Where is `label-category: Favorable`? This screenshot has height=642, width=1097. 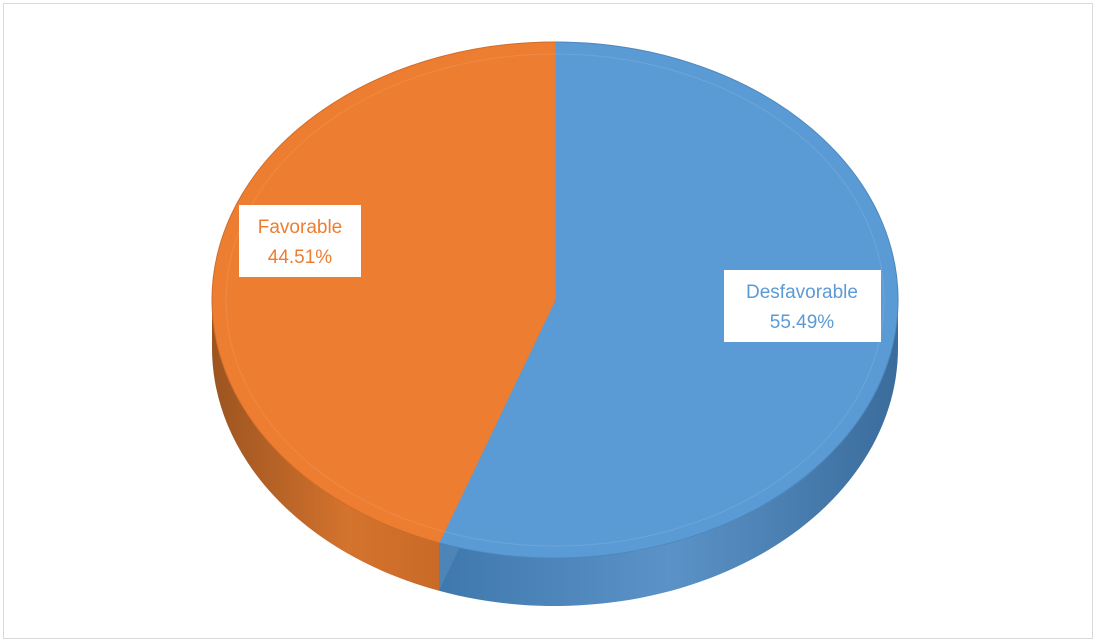 label-category: Favorable is located at coordinates (300, 227).